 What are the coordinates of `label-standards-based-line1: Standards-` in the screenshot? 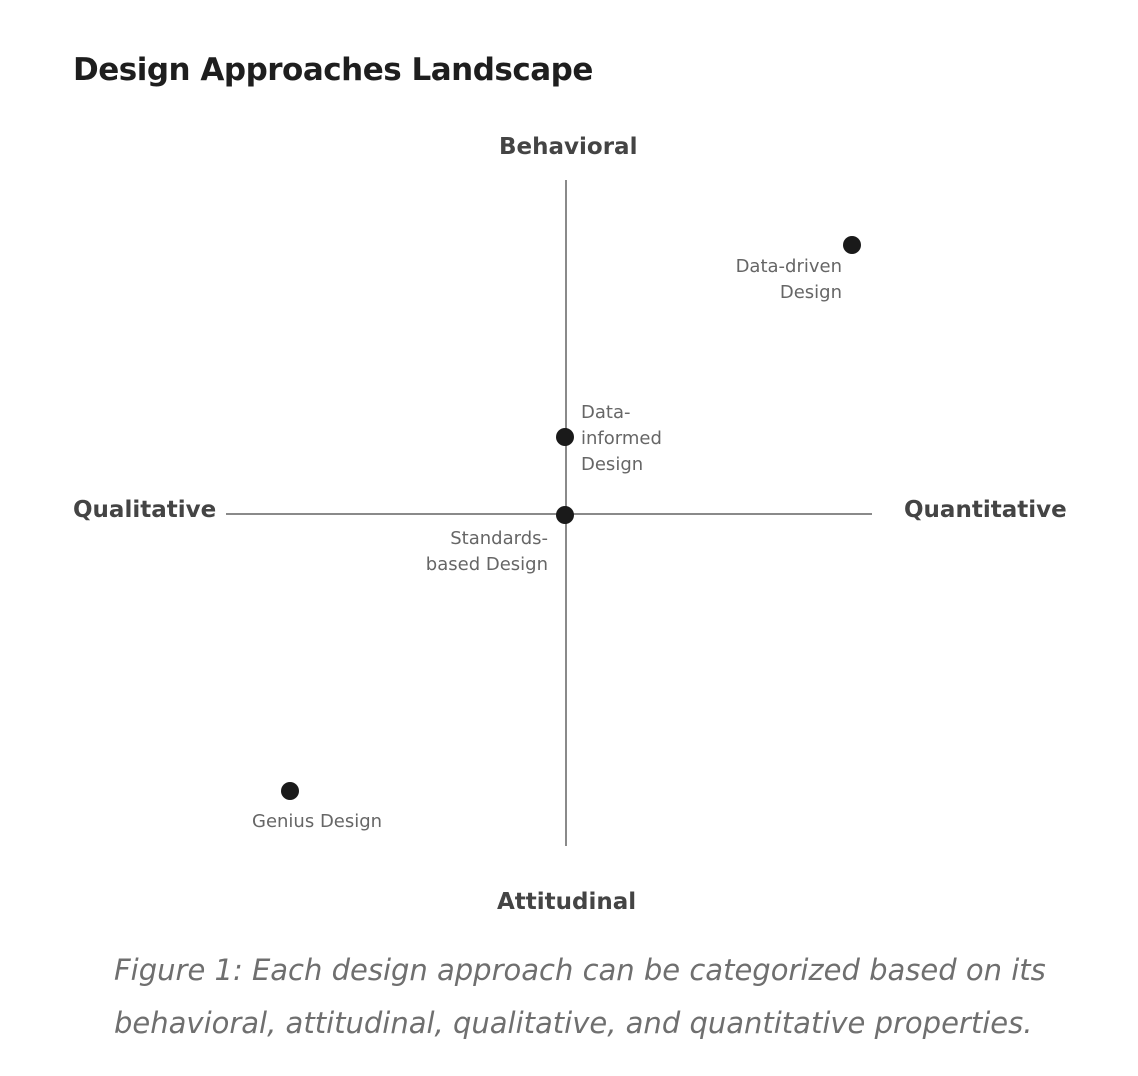 It's located at (499, 538).